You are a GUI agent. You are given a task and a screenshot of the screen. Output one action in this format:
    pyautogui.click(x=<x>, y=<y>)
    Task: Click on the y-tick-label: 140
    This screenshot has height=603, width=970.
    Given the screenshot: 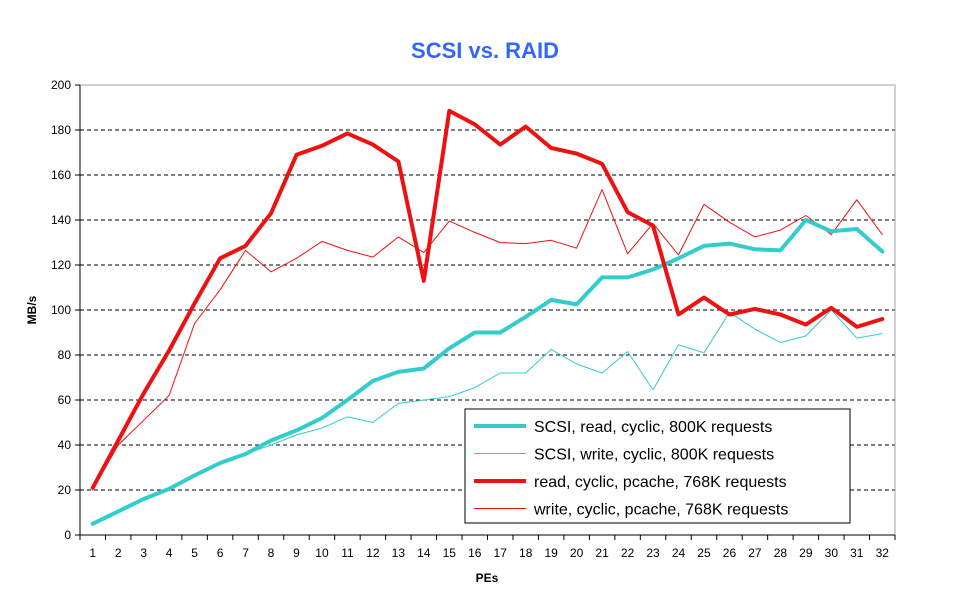 What is the action you would take?
    pyautogui.click(x=61, y=220)
    